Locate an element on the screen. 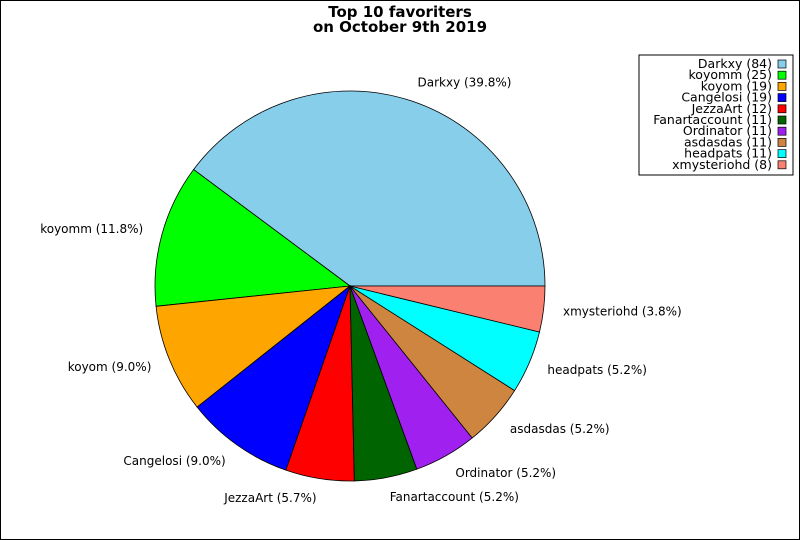 The height and width of the screenshot is (540, 800). slice-label-cangelosi: Cangelosi (9.0%) is located at coordinates (174, 461).